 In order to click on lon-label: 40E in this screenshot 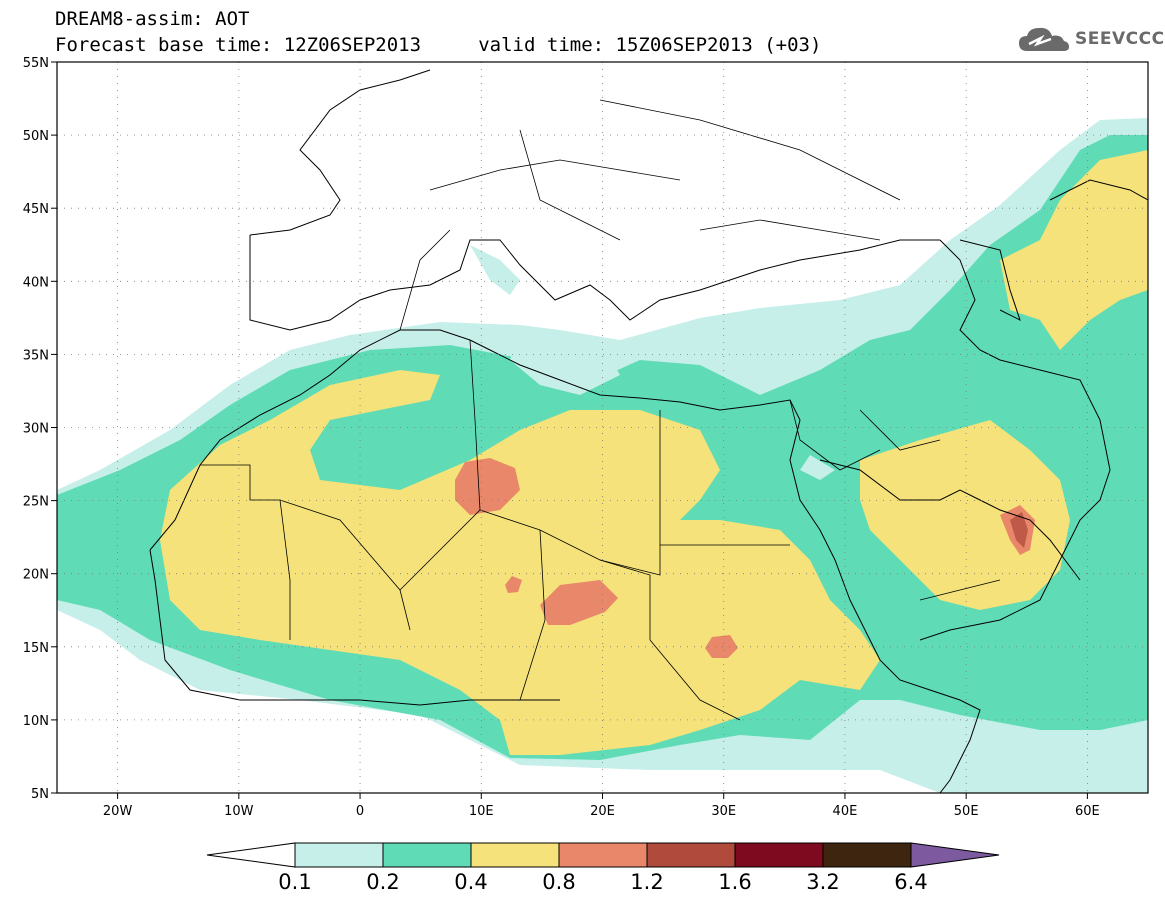, I will do `click(845, 811)`.